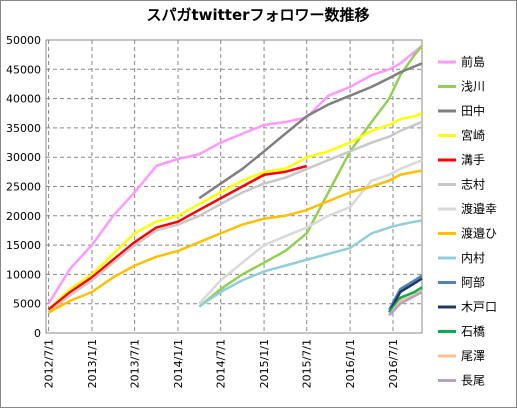  I want to click on x-tick-label: 2016/7/1, so click(393, 363).